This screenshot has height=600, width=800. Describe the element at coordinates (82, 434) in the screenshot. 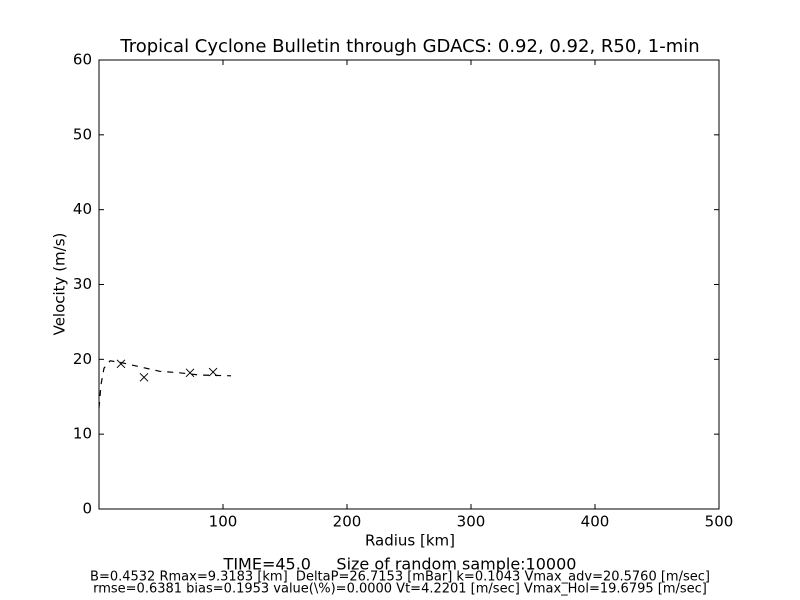

I see `y-tick-label: 10` at that location.